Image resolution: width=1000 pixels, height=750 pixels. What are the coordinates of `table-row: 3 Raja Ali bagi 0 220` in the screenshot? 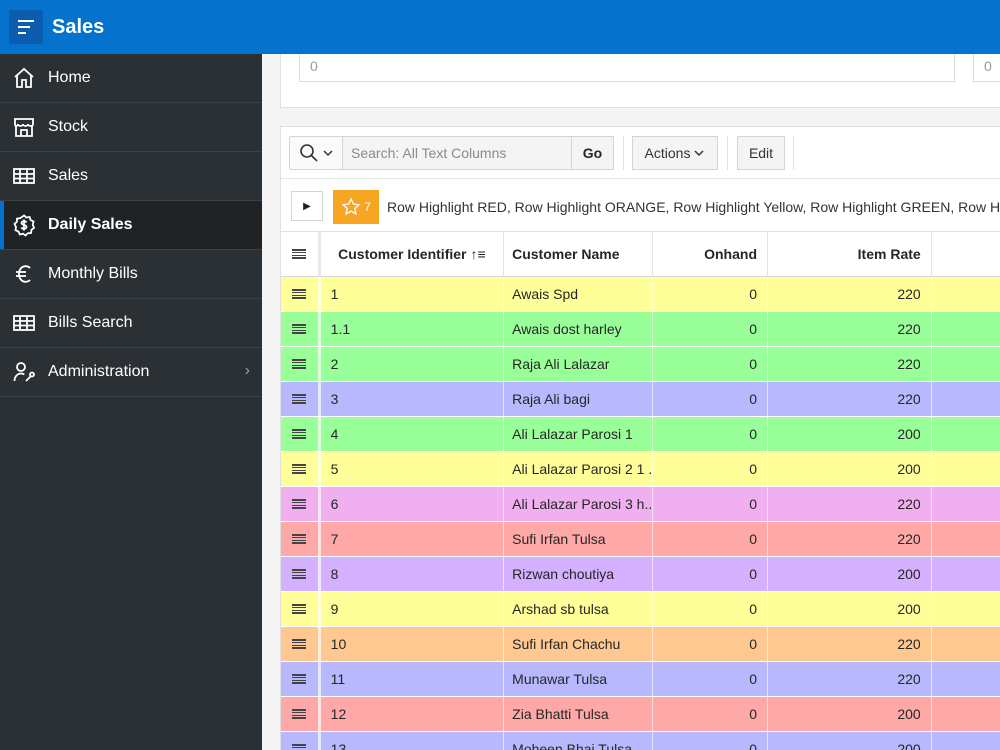 It's located at (640, 399).